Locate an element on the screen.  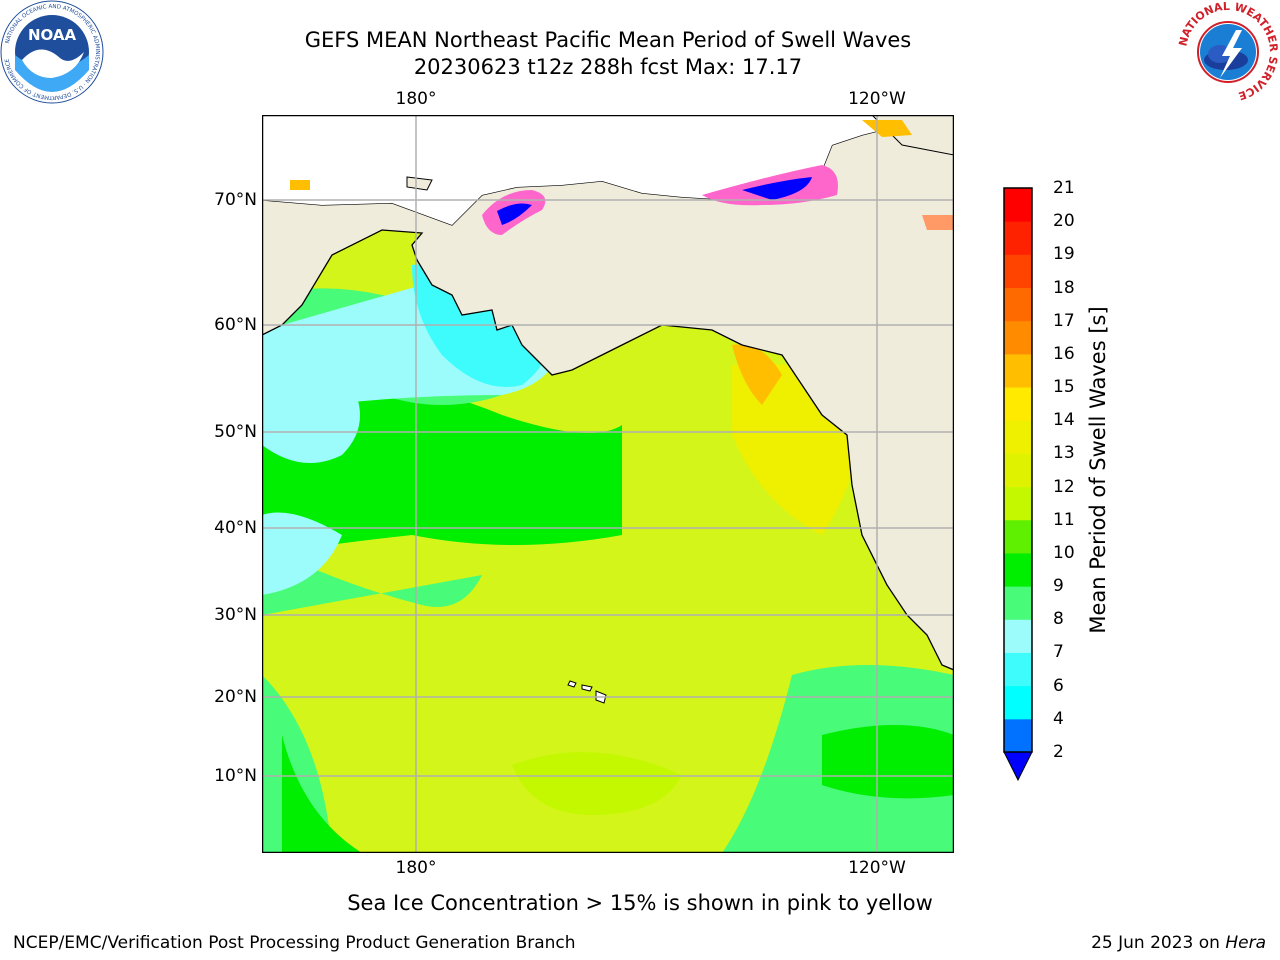
lon-label-top-180: 180° is located at coordinates (416, 99).